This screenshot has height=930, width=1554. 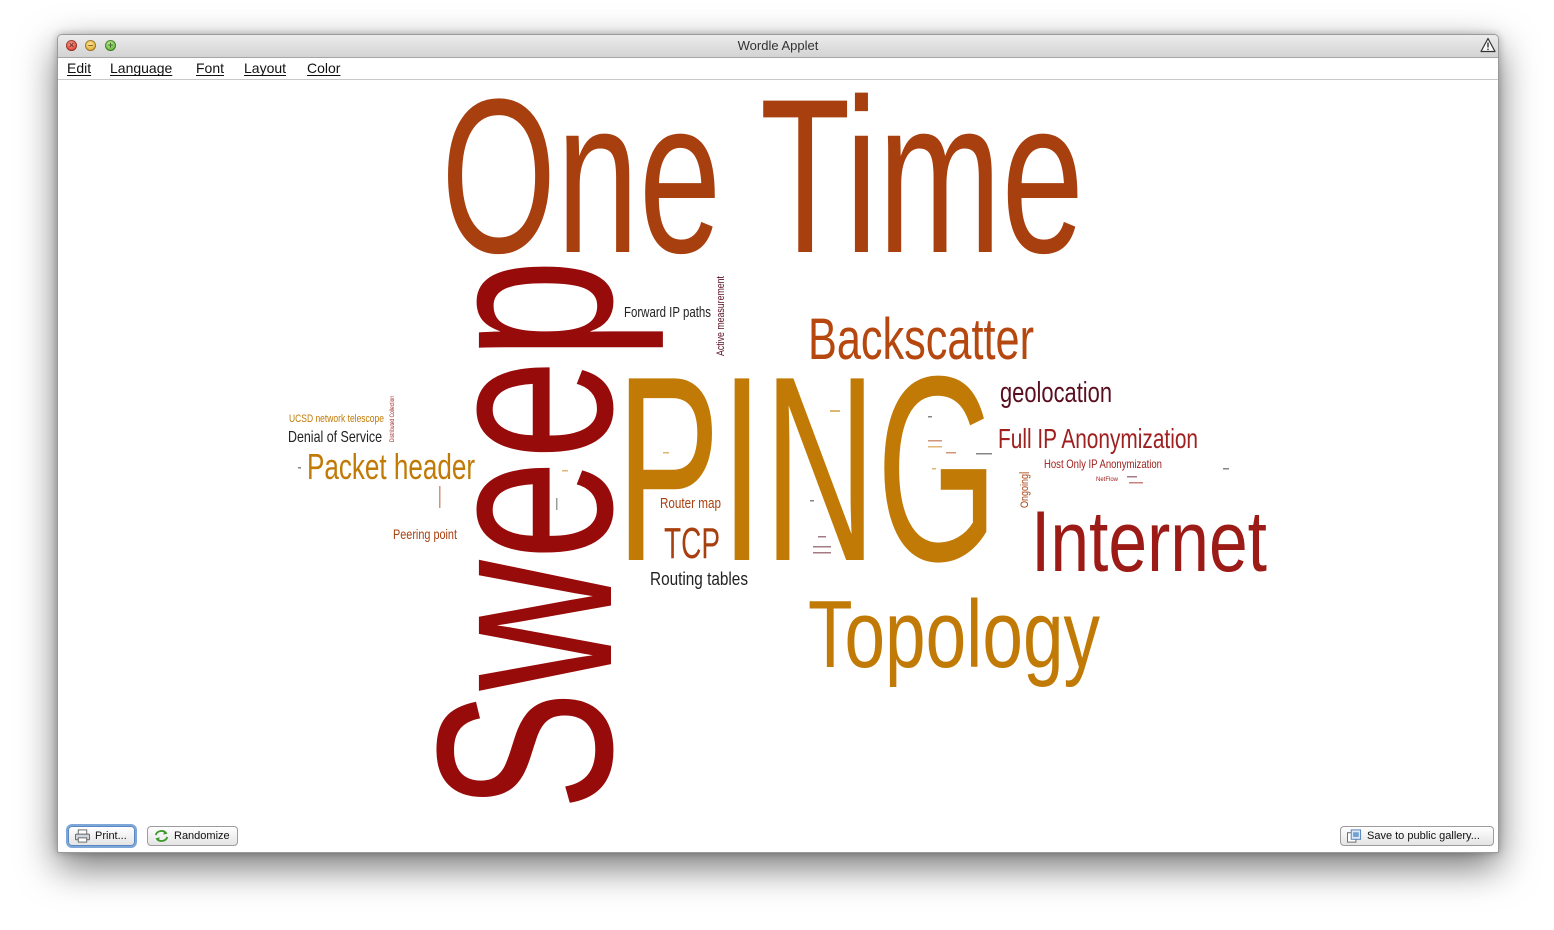 I want to click on warning-icon, so click(x=1488, y=45).